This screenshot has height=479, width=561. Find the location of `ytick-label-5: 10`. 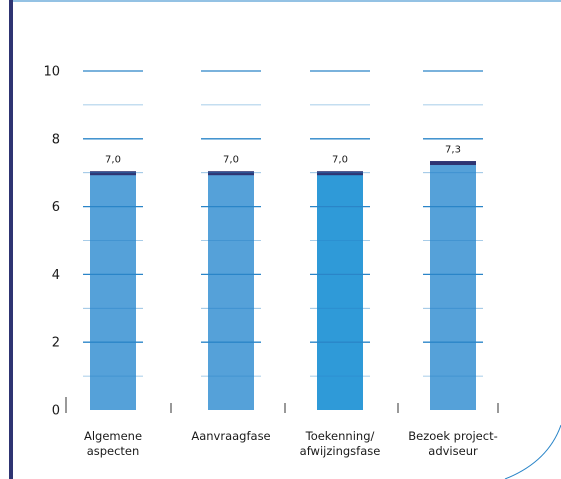

ytick-label-5: 10 is located at coordinates (51, 72).